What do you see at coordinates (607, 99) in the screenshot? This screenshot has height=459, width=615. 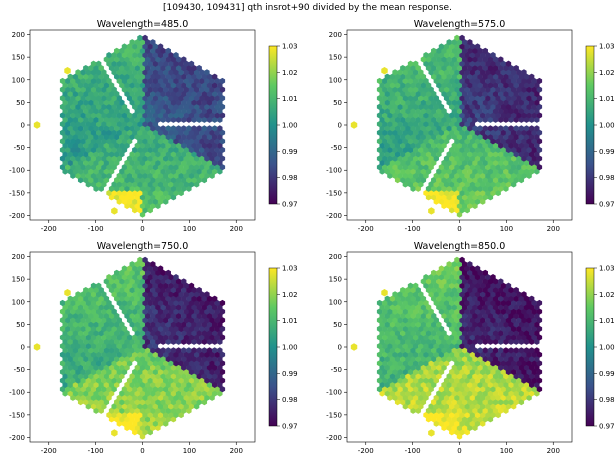 I see `colorbar-tick-label: 1.01` at bounding box center [607, 99].